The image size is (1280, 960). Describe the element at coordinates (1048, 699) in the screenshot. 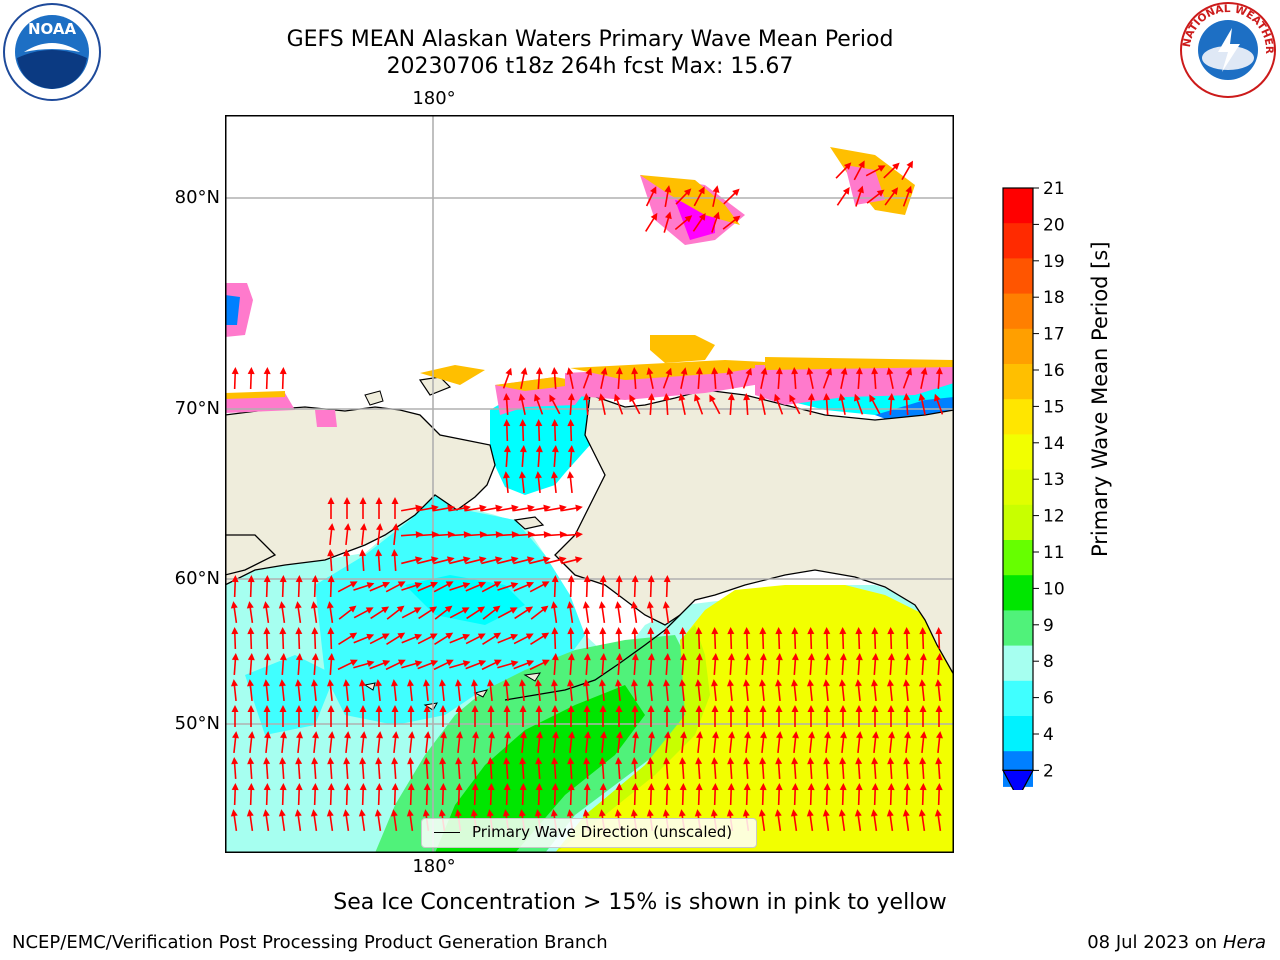

I see `colorbar-tick-label: 6` at that location.